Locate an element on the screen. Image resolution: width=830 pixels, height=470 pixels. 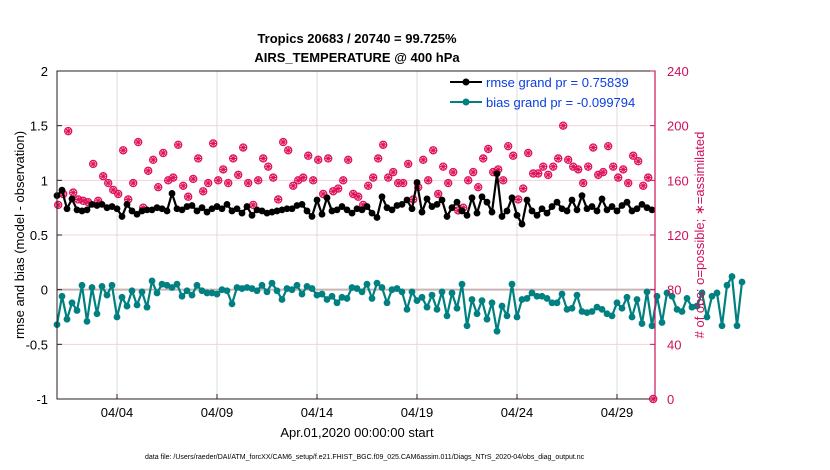
legend-rmse-label: rmse grand pr = 0.75839 is located at coordinates (557, 82).